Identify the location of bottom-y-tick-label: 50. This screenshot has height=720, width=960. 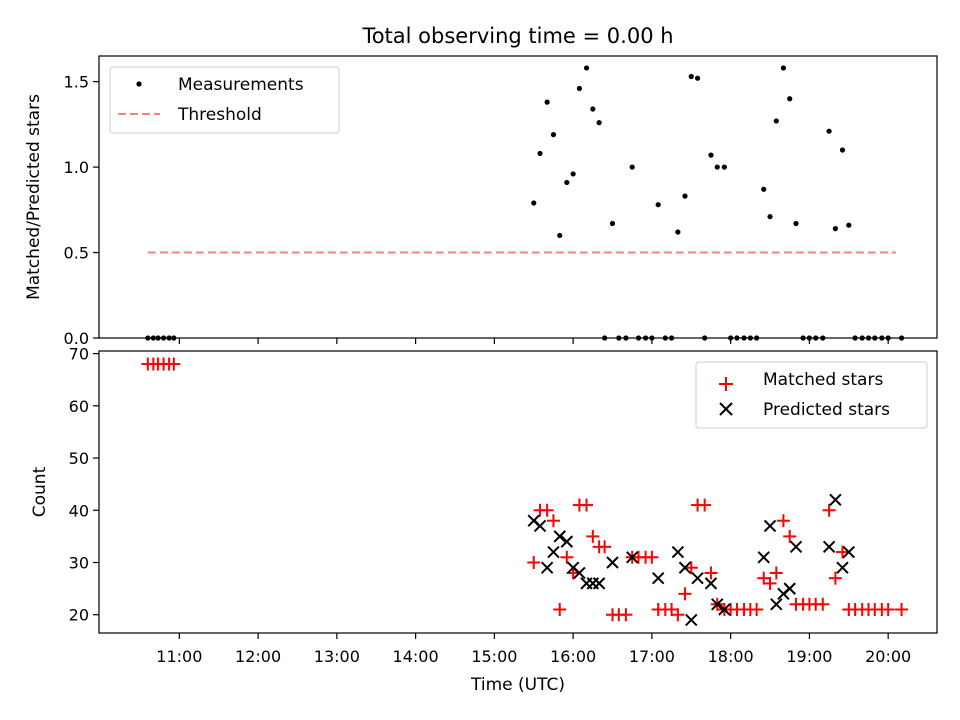
(79, 458).